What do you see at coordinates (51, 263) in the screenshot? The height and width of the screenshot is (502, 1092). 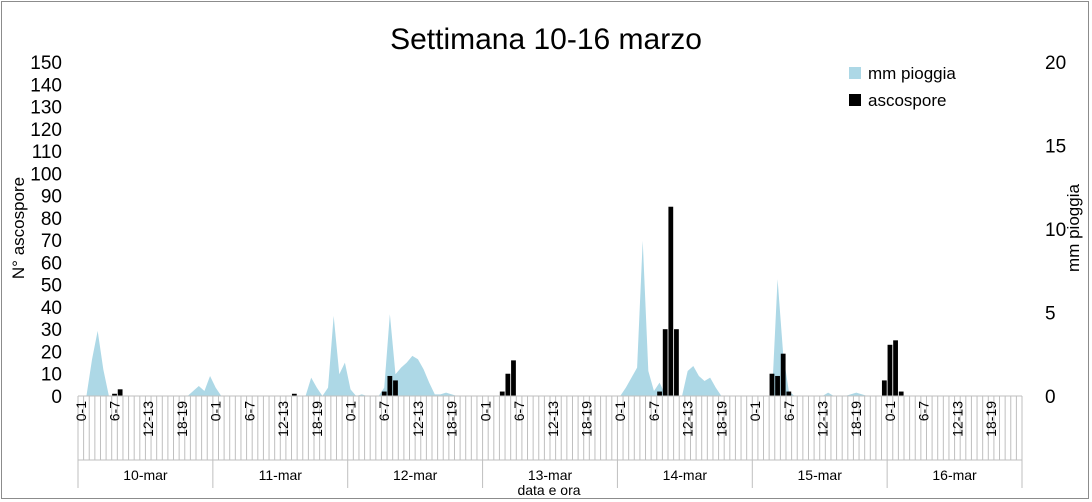 I see `y-left-tick-label: 60` at bounding box center [51, 263].